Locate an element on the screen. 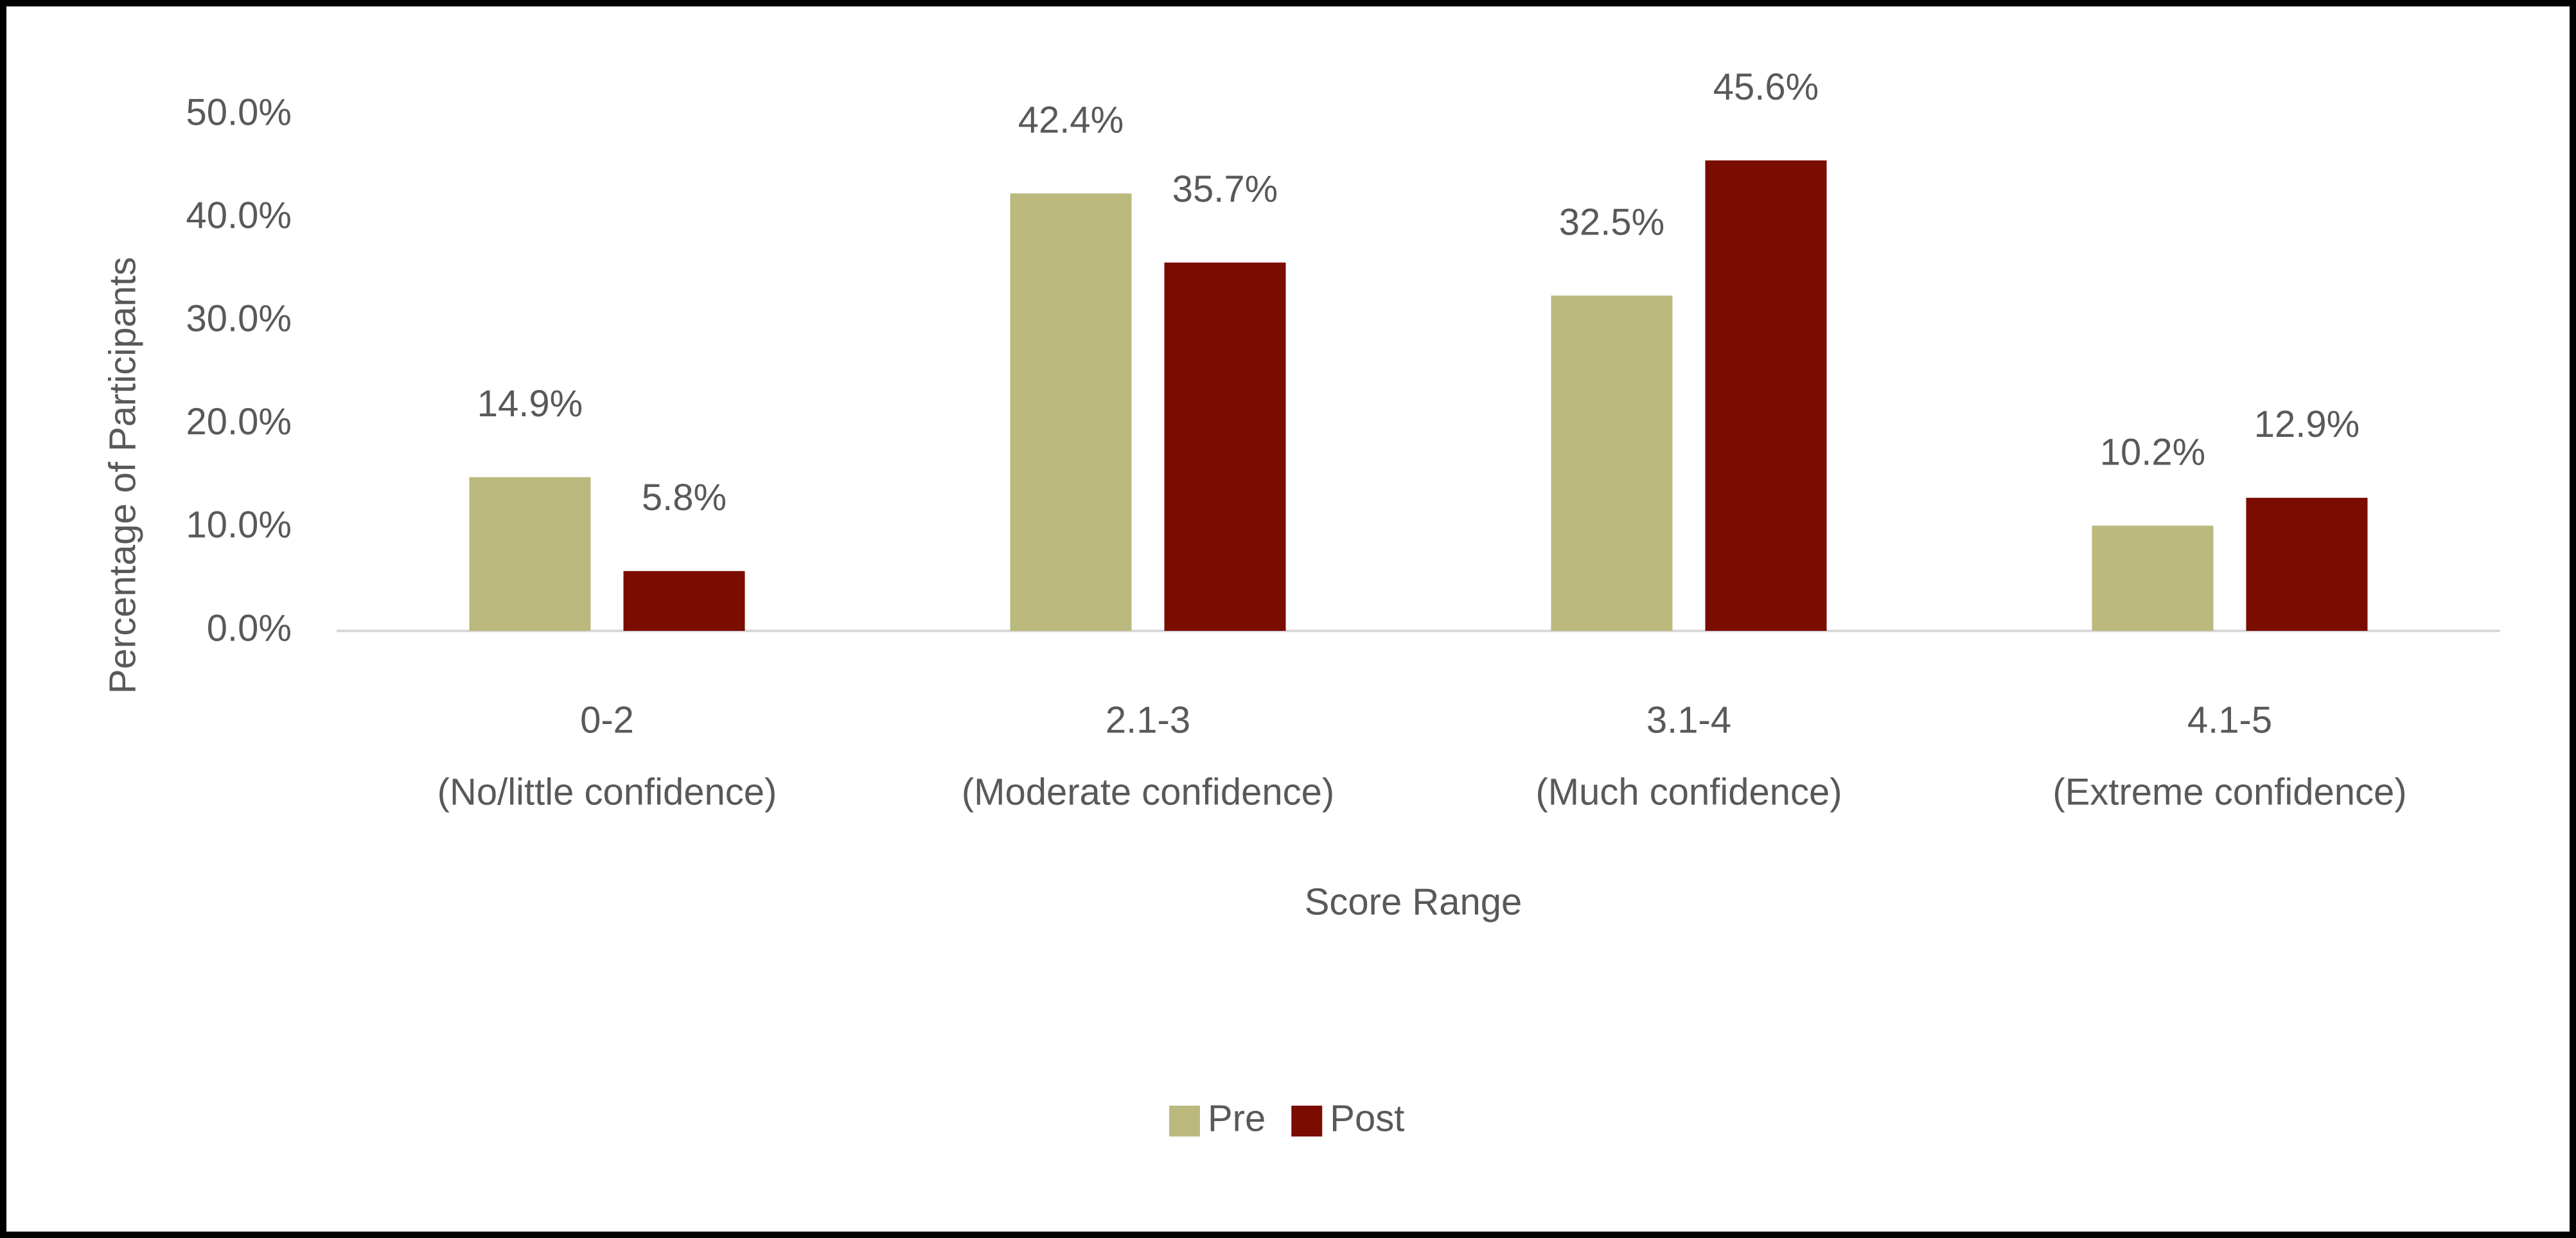 This screenshot has width=2576, height=1238. x-tick-label: (Moderate confidence) is located at coordinates (1148, 792).